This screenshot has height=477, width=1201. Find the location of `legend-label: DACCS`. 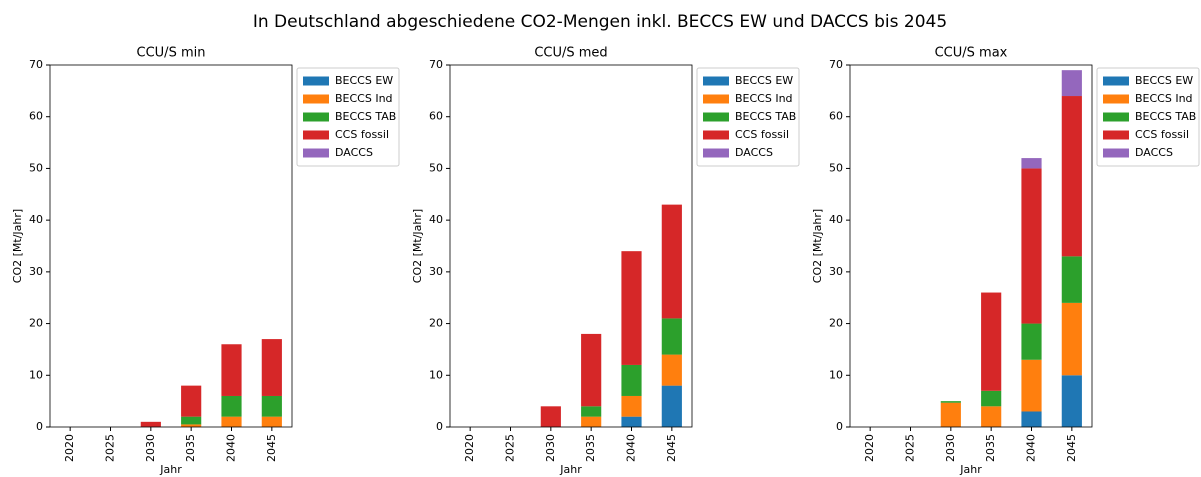

legend-label: DACCS is located at coordinates (354, 152).